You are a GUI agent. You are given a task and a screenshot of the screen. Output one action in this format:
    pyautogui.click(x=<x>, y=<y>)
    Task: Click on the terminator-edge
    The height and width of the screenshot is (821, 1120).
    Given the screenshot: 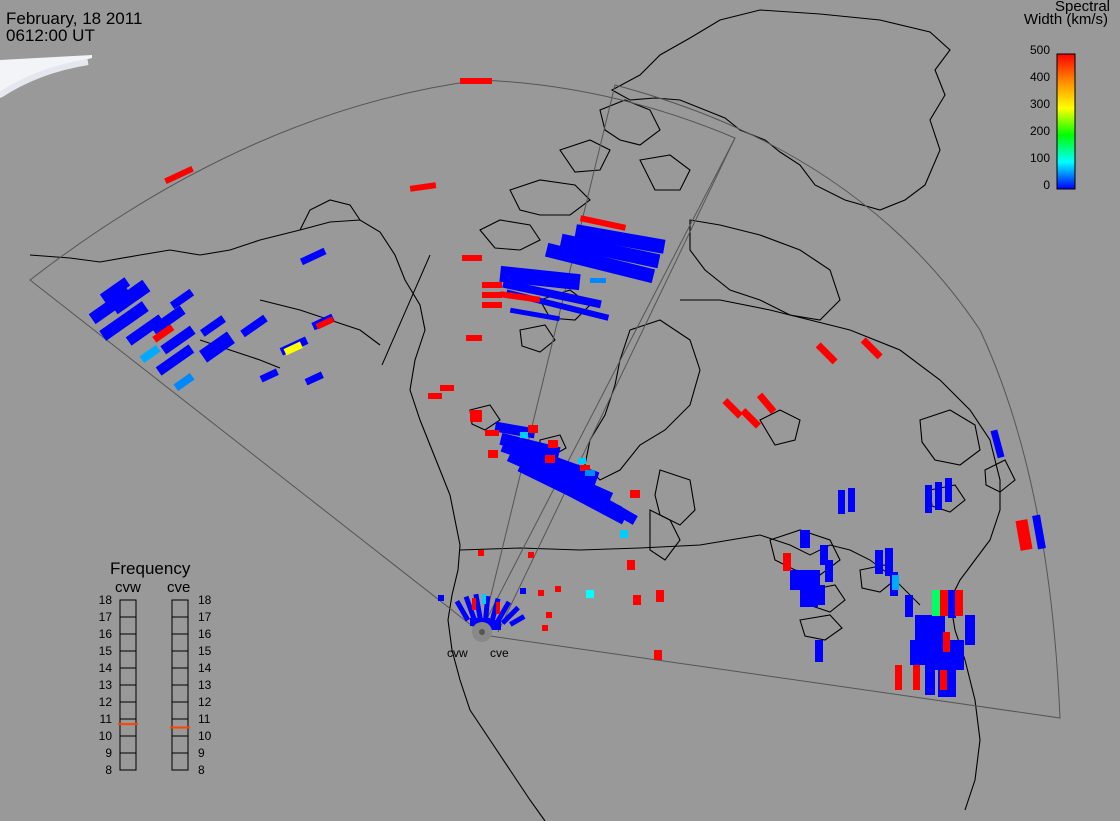 What is the action you would take?
    pyautogui.click(x=44, y=78)
    